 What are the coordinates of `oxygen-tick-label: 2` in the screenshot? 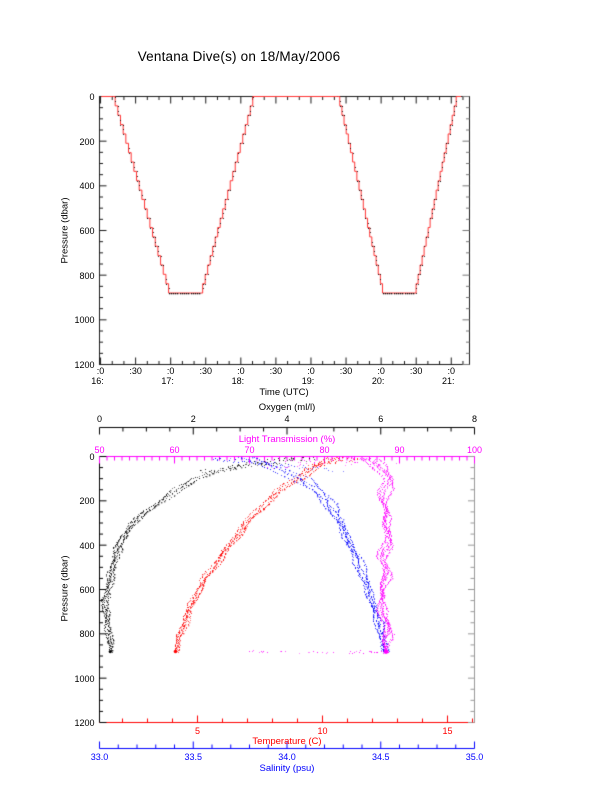 It's located at (193, 419).